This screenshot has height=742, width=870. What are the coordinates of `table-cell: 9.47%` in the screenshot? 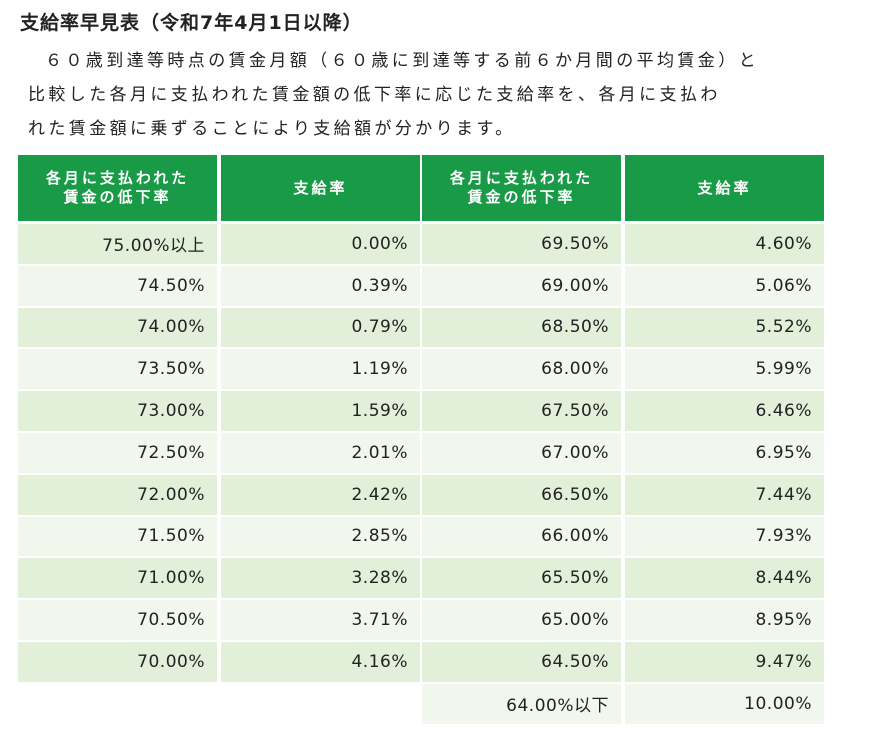 It's located at (724, 662).